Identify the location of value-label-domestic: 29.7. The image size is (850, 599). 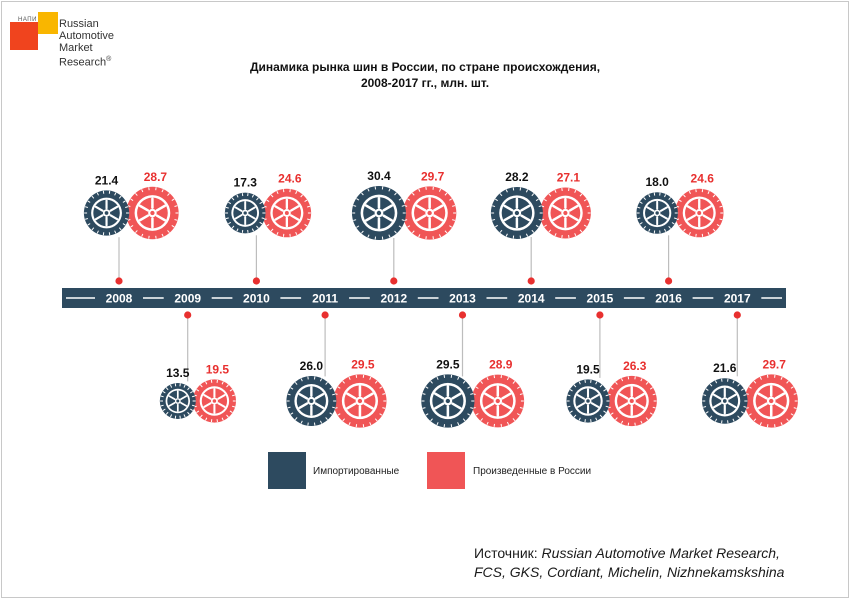
(775, 364).